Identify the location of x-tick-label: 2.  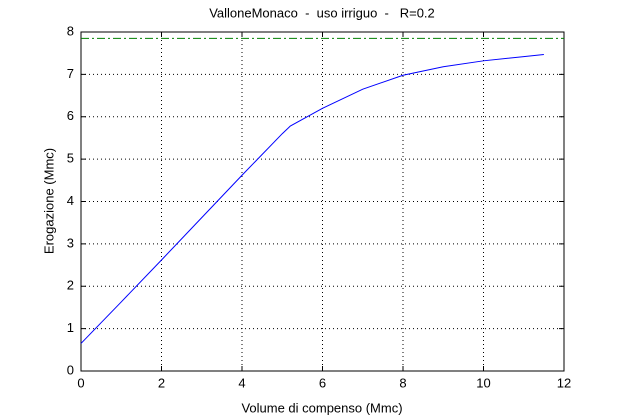
(161, 382).